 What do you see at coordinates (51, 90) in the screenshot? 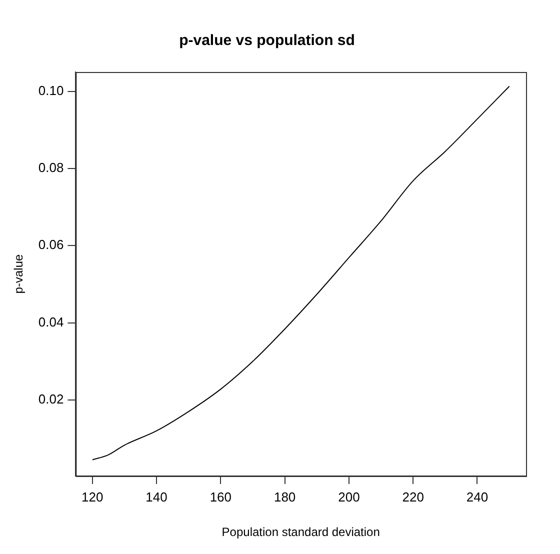
I see `y-tick-label: 0.10` at bounding box center [51, 90].